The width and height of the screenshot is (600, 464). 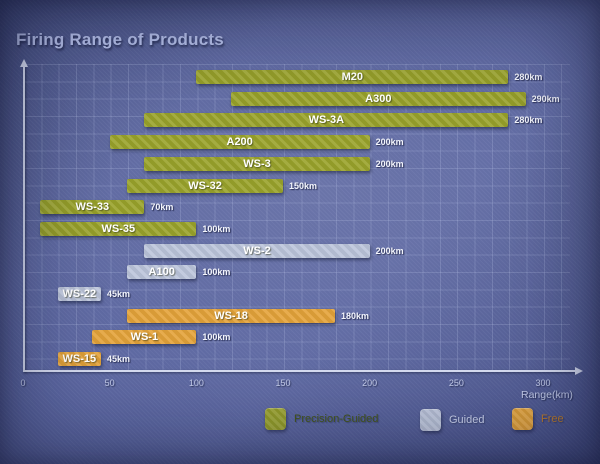 What do you see at coordinates (579, 371) in the screenshot?
I see `x-axis-arrow-icon` at bounding box center [579, 371].